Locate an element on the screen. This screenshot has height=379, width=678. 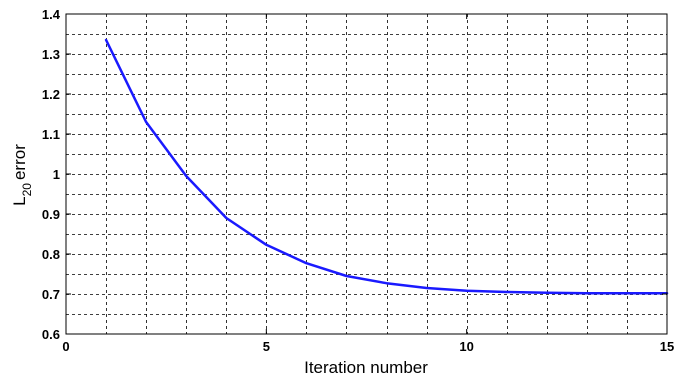
y-tick-label: 0.8 is located at coordinates (51, 254).